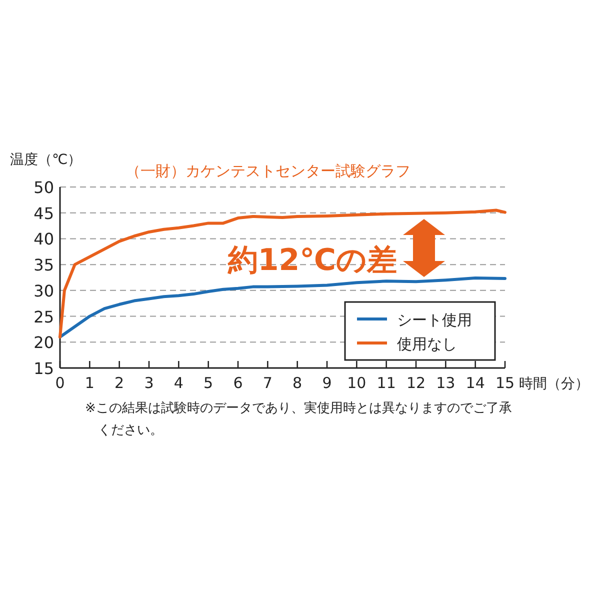  I want to click on x-tick-label: 10, so click(356, 383).